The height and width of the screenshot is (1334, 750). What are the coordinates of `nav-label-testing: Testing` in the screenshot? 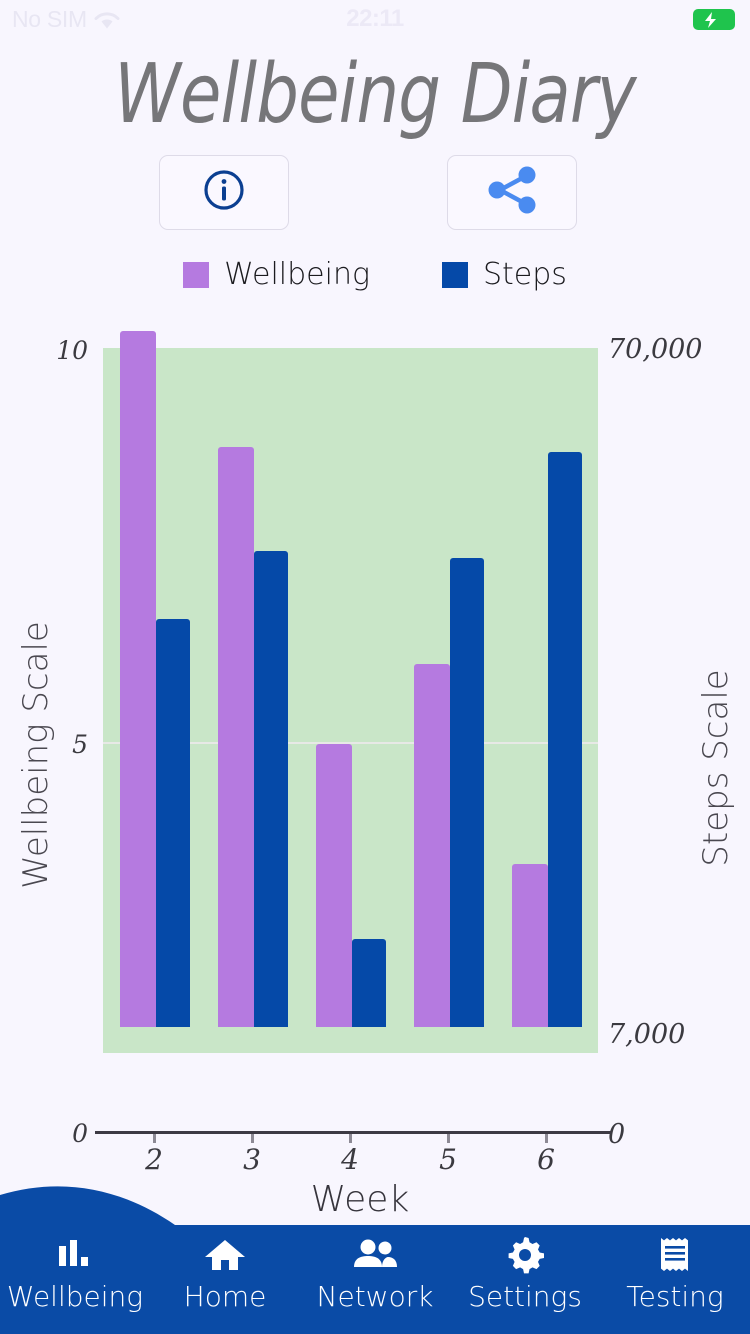 It's located at (675, 1296).